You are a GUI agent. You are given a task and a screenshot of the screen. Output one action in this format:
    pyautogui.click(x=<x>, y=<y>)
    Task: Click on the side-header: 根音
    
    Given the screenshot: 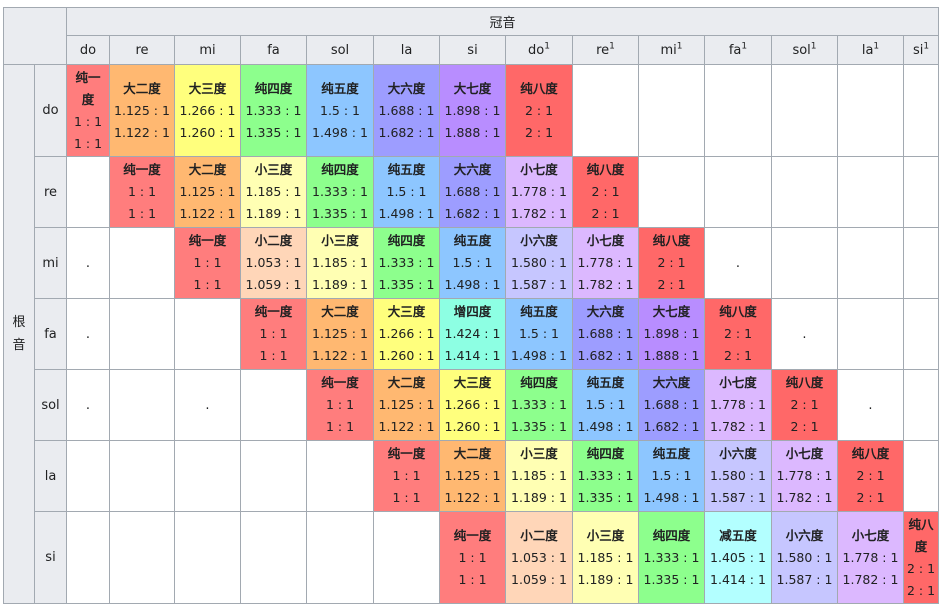 What is the action you would take?
    pyautogui.click(x=19, y=334)
    